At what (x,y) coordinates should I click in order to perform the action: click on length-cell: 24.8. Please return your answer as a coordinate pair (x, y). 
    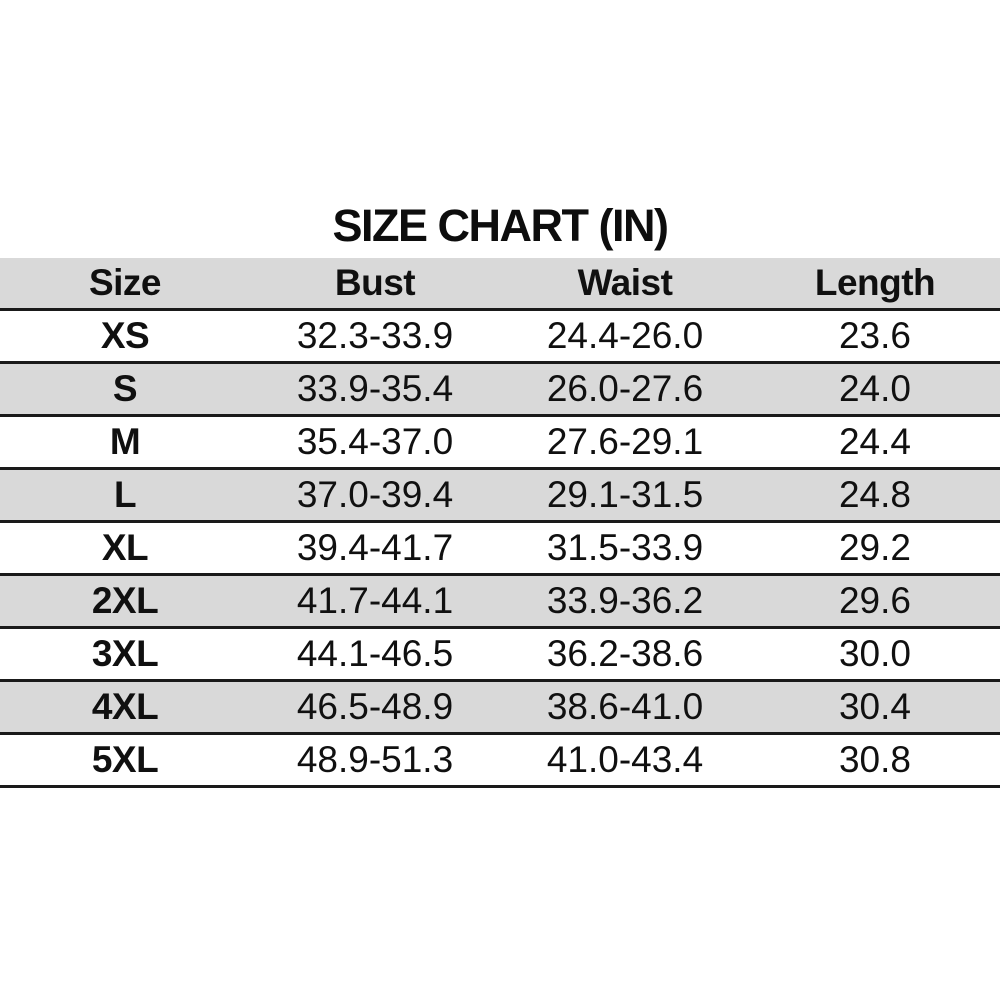
    Looking at the image, I should click on (875, 495).